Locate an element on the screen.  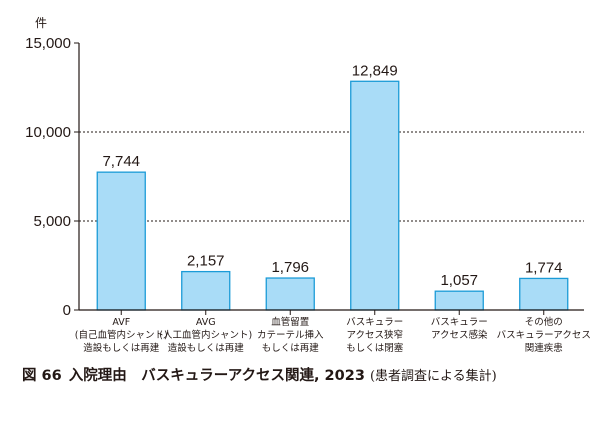
y-tick-label-15000: 15,000 is located at coordinates (48, 43).